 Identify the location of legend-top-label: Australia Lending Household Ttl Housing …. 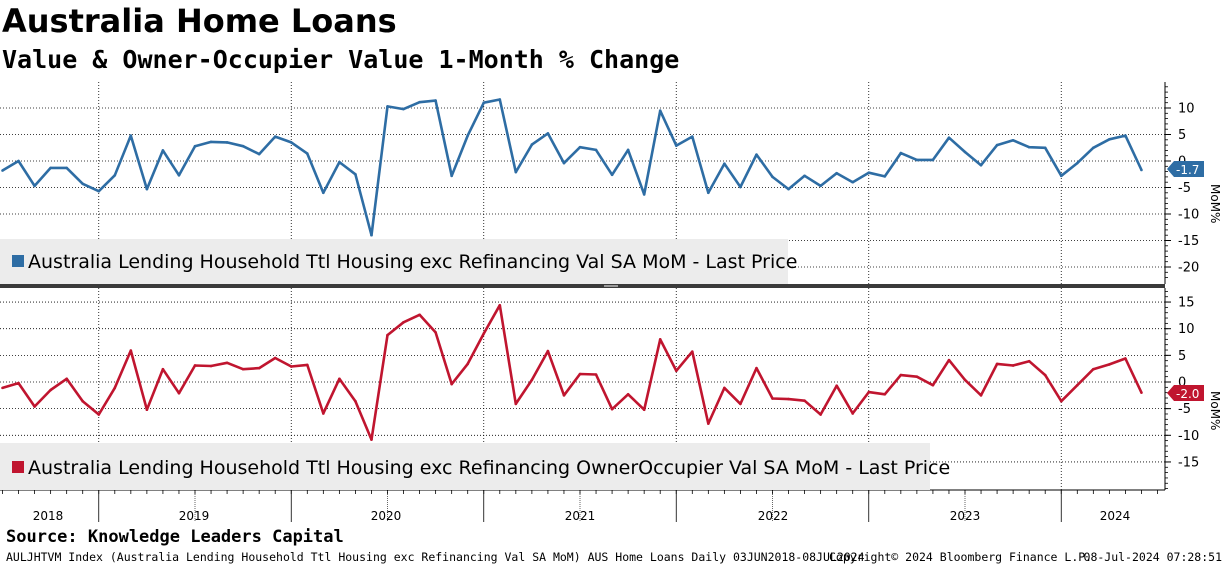
(412, 262).